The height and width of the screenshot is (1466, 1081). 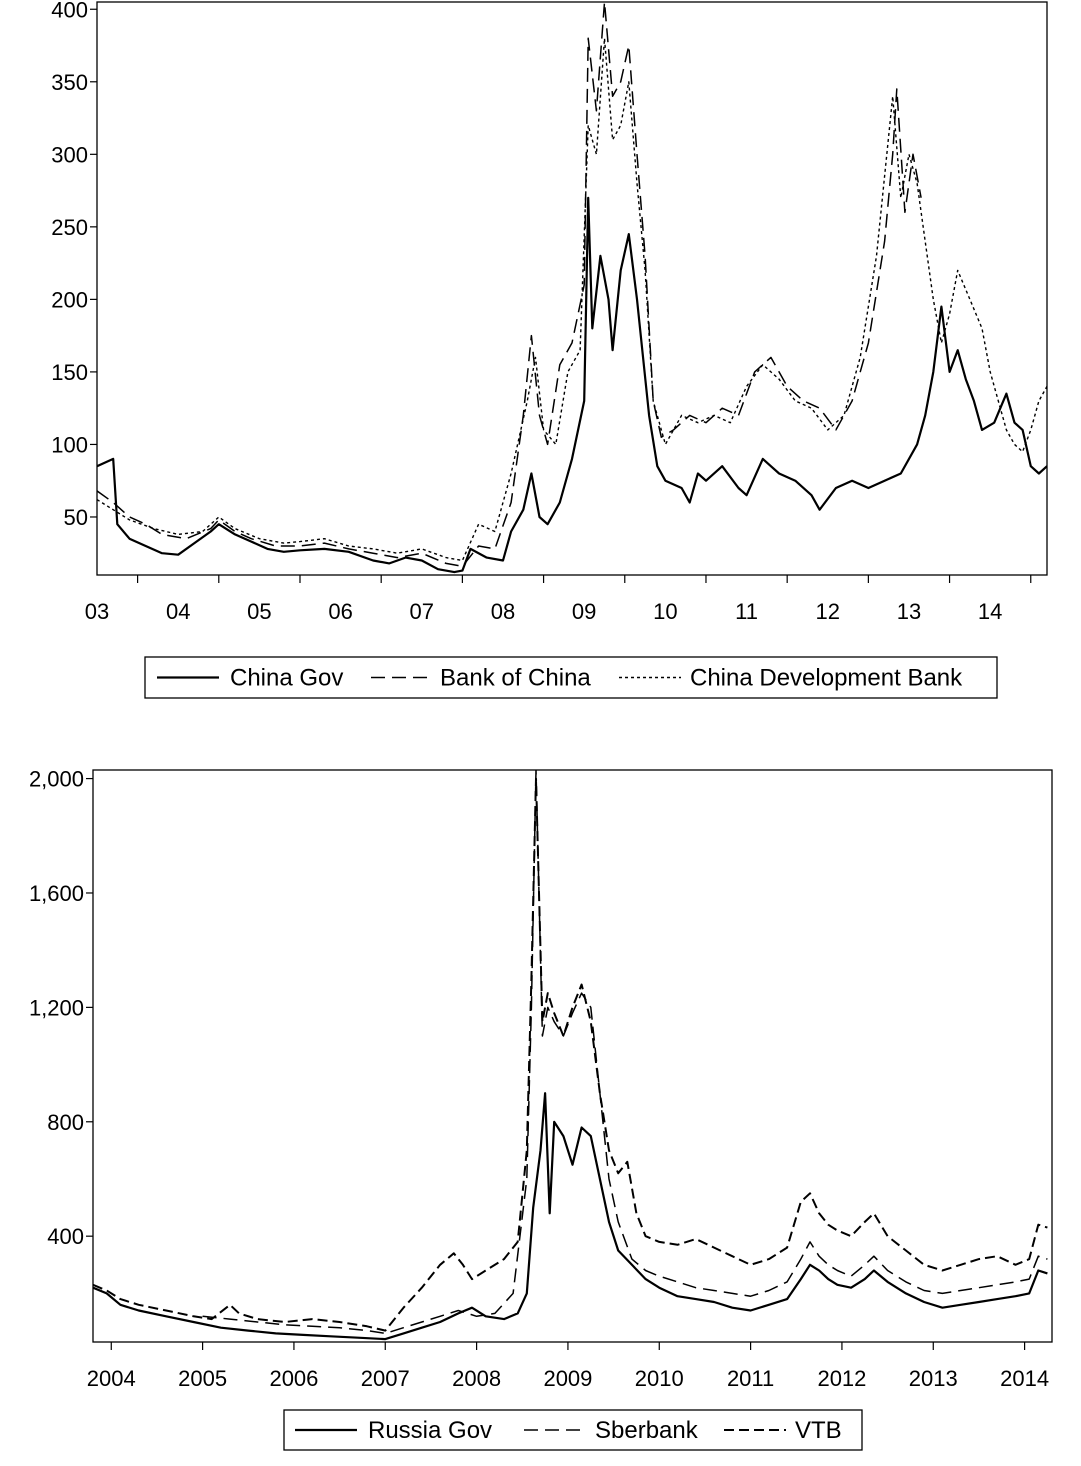 I want to click on y-tick-label: 100, so click(x=69, y=444).